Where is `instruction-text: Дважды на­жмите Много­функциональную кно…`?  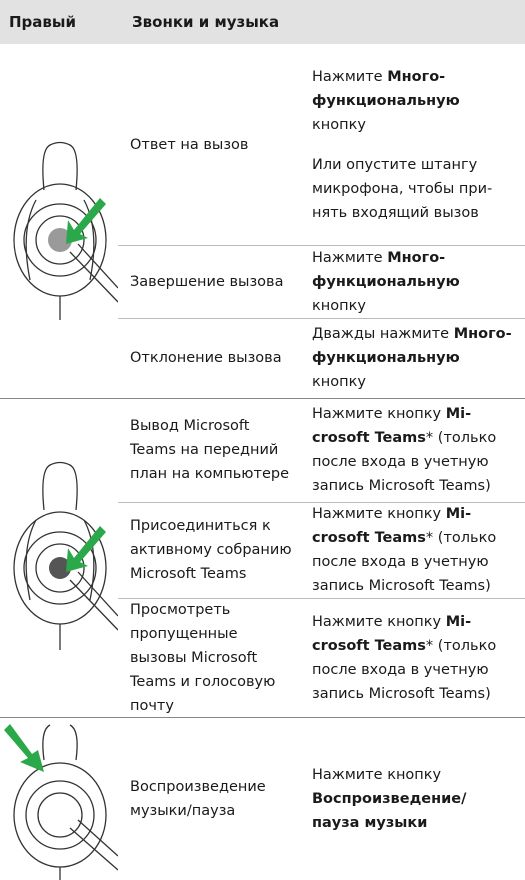 instruction-text: Дважды на­жмите Много­функциональную кно… is located at coordinates (414, 358).